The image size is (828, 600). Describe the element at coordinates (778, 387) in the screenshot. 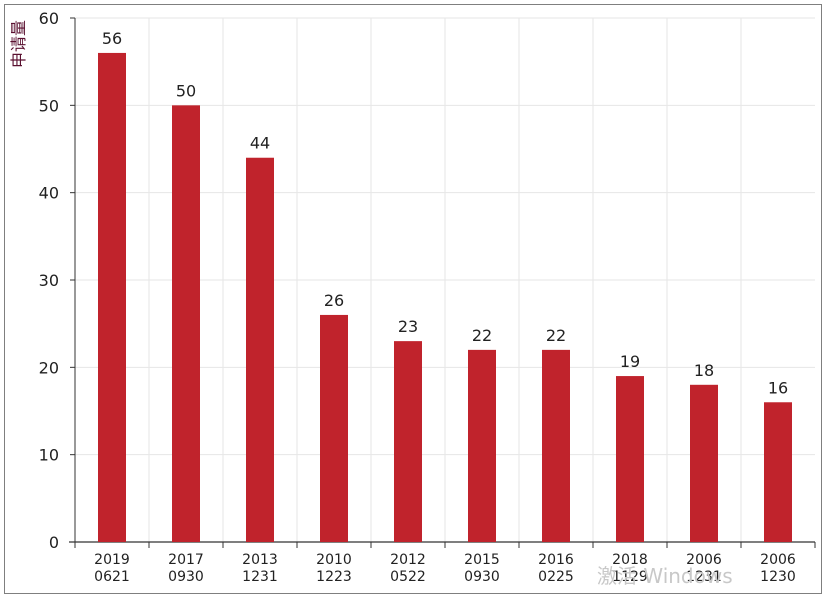

I see `data-label: 16` at that location.